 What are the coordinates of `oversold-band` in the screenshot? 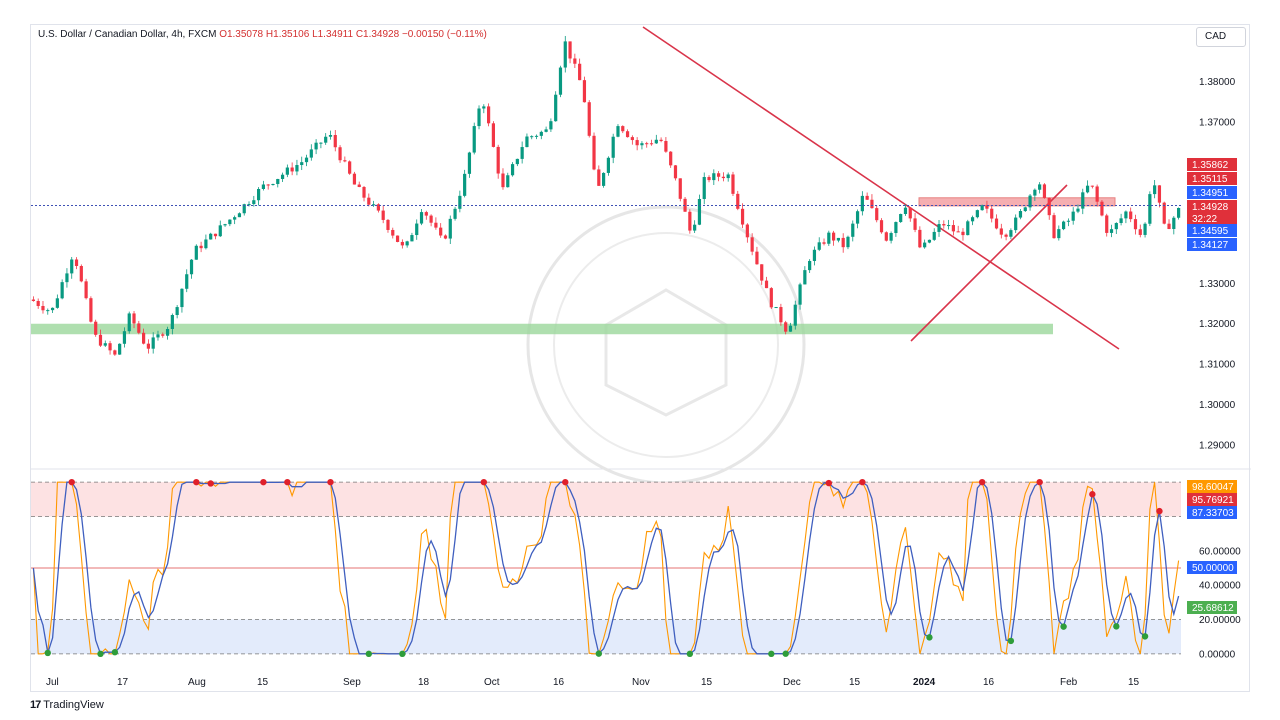 It's located at (606, 636).